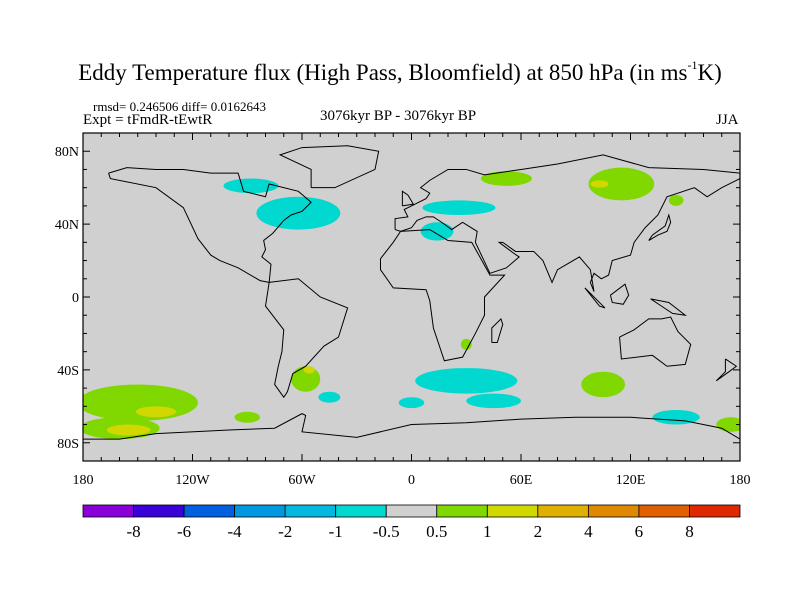 The image size is (800, 600). Describe the element at coordinates (67, 225) in the screenshot. I see `y-tick-label: 40N` at that location.